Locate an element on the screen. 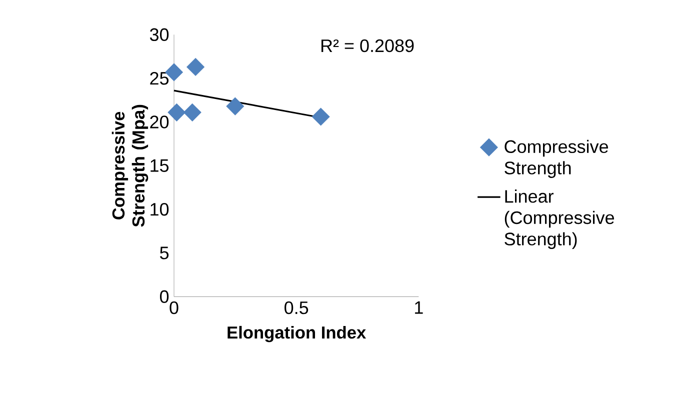 Image resolution: width=684 pixels, height=415 pixels. x-tick-label: 0 is located at coordinates (174, 308).